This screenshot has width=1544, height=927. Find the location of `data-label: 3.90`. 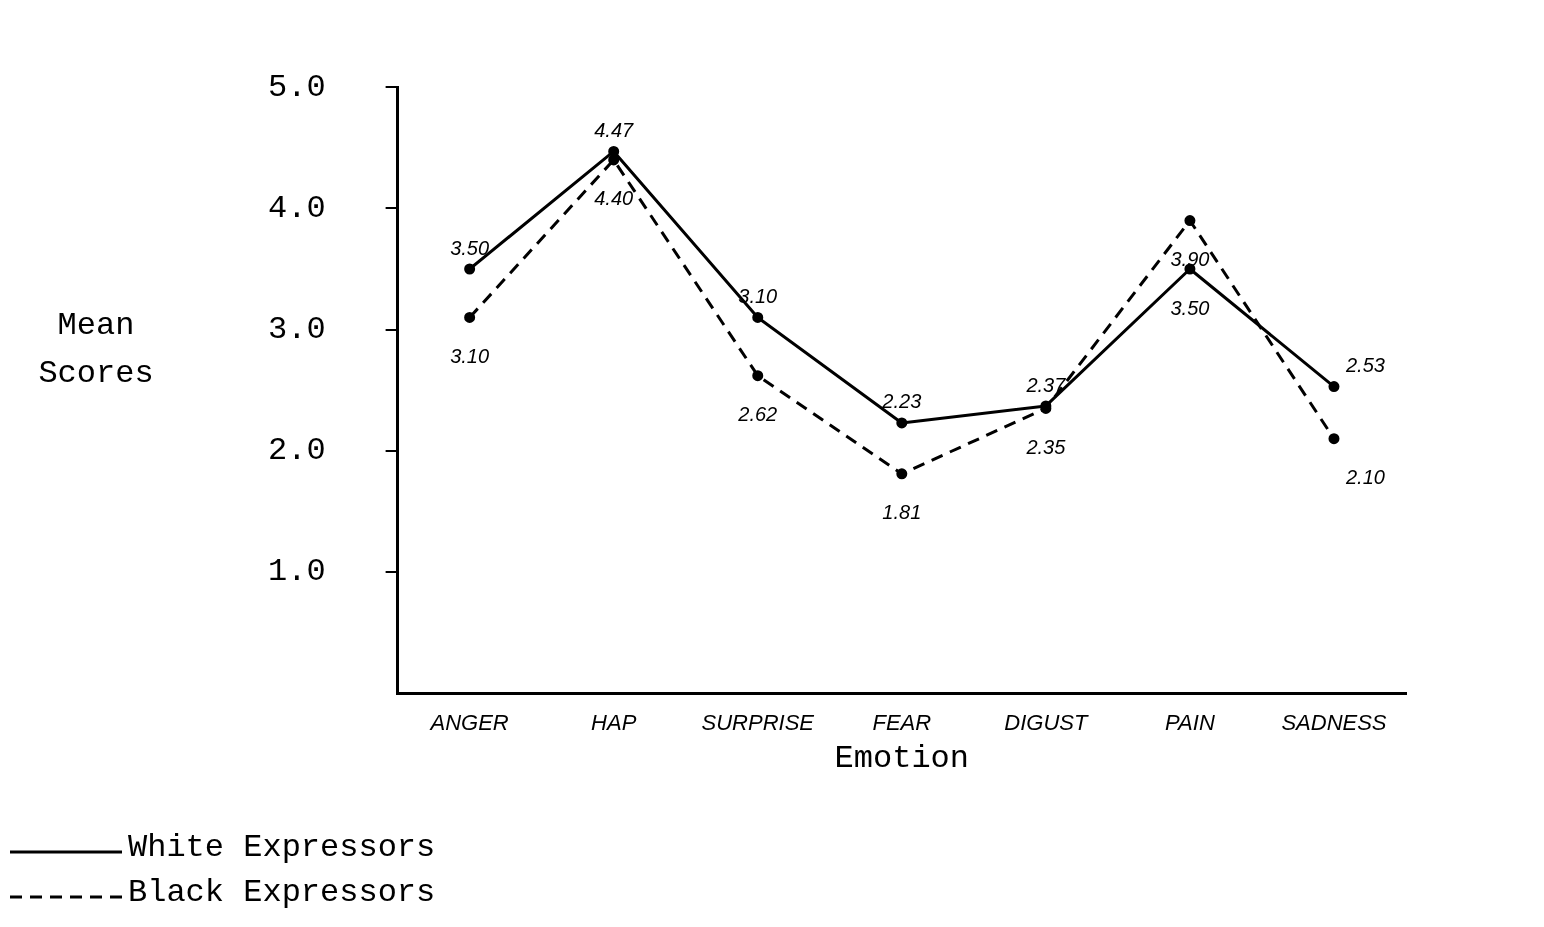

data-label: 3.90 is located at coordinates (1190, 259).